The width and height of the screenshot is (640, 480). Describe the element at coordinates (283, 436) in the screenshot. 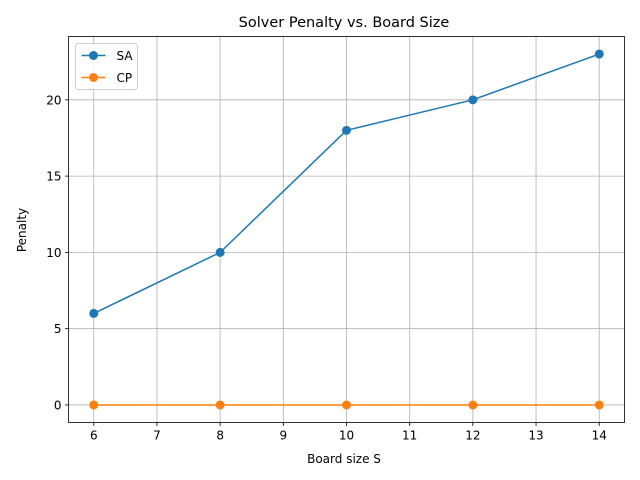

I see `x-tick-label: 9` at that location.